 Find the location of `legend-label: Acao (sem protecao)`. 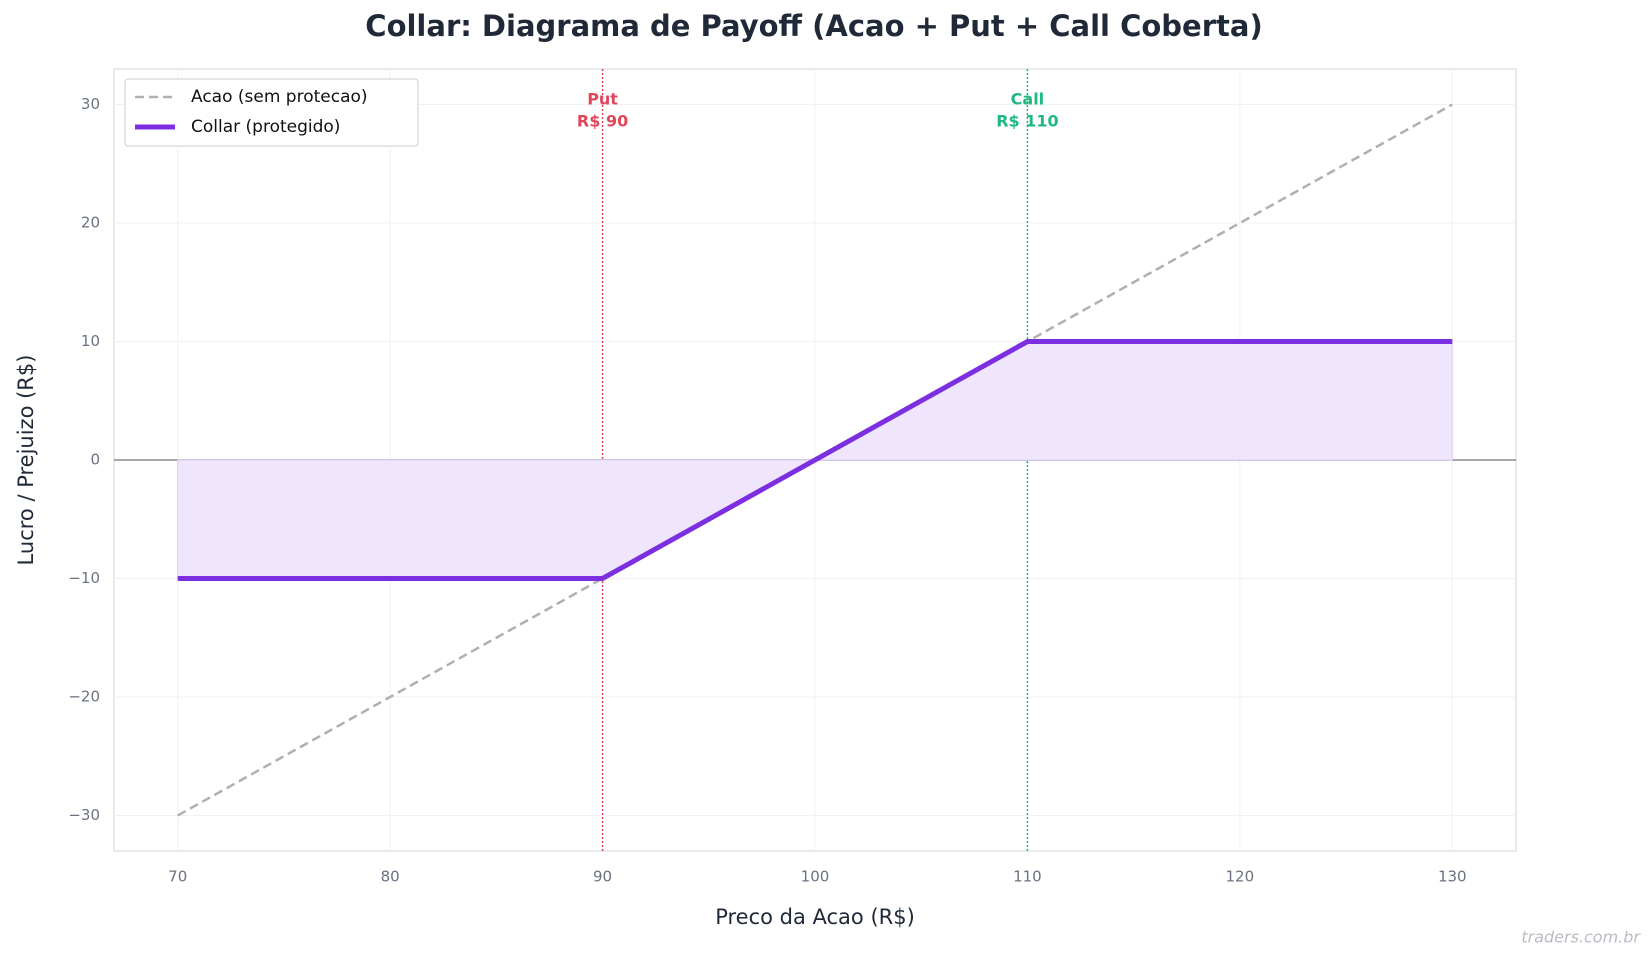

legend-label: Acao (sem protecao) is located at coordinates (279, 97).